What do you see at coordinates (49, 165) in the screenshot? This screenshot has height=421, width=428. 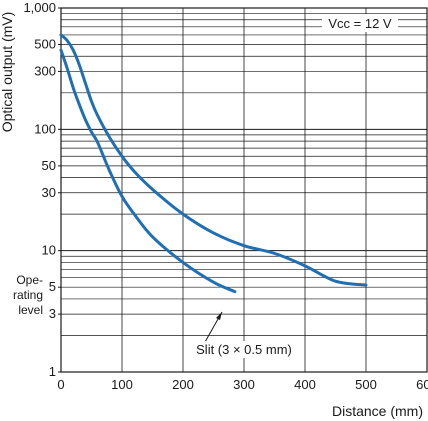 I see `y-tick-label-5: 50` at bounding box center [49, 165].